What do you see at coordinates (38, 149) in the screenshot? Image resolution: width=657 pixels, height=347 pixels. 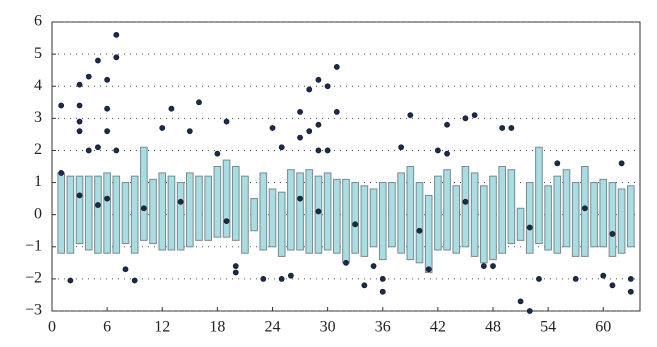 I see `y-tick-label: 2` at bounding box center [38, 149].